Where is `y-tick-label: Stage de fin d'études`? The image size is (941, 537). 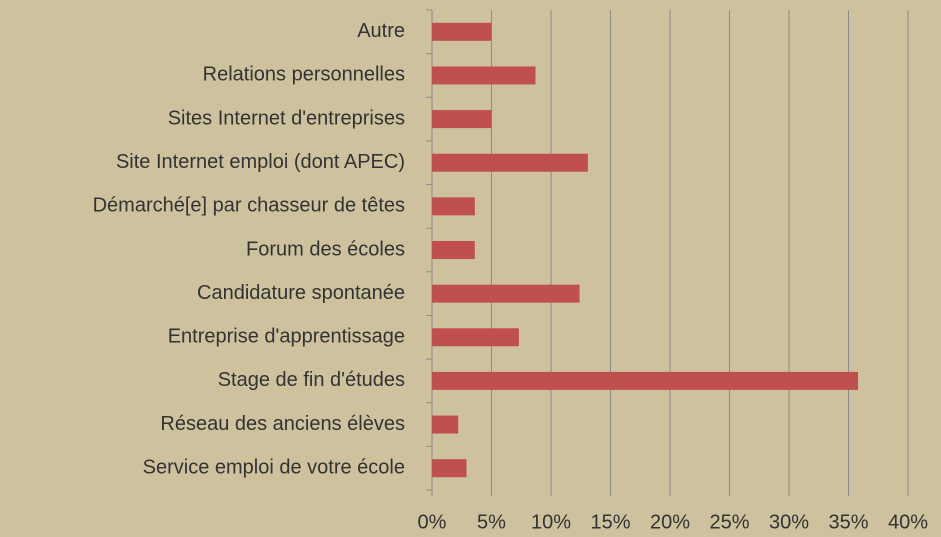
y-tick-label: Stage de fin d'études is located at coordinates (311, 380).